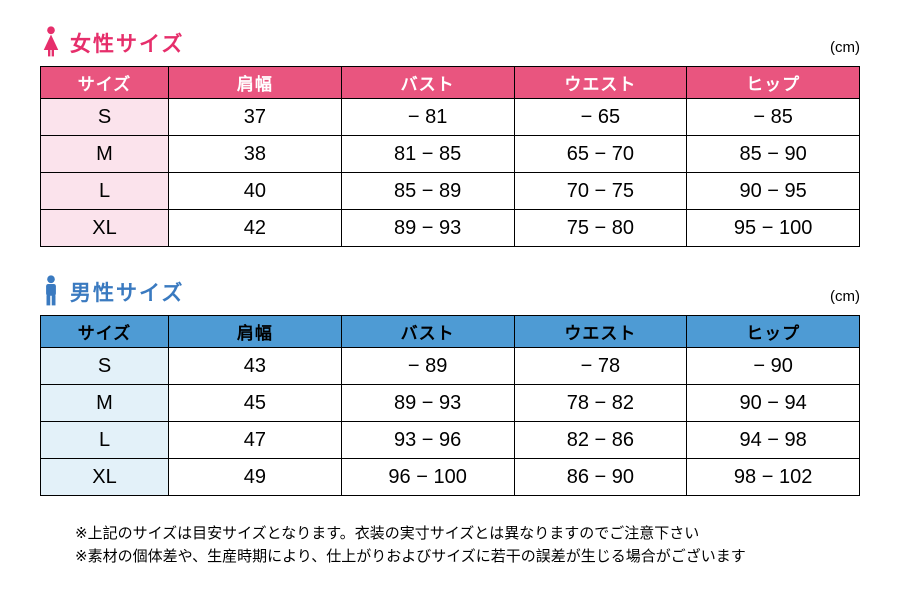 This screenshot has height=590, width=900. I want to click on female-icon, so click(51, 41).